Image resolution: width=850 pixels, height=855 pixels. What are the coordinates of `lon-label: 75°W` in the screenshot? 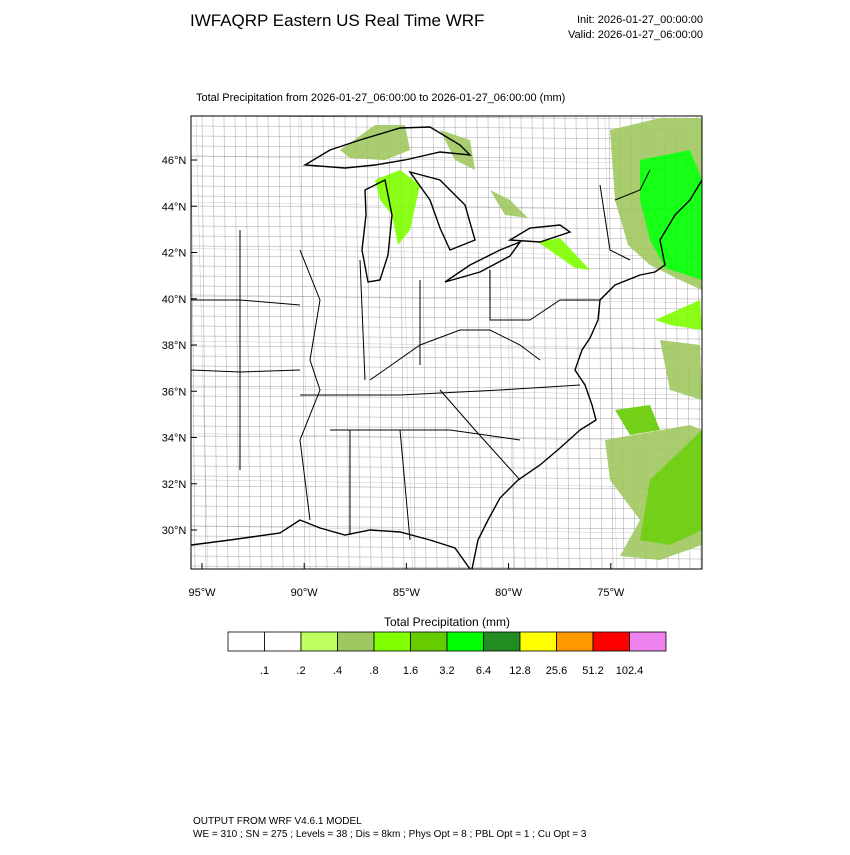 It's located at (611, 593).